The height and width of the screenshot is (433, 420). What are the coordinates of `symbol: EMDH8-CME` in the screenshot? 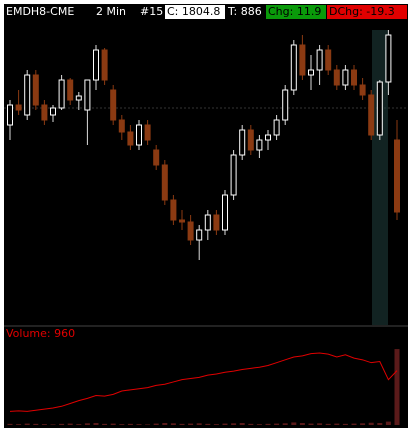 It's located at (40, 11).